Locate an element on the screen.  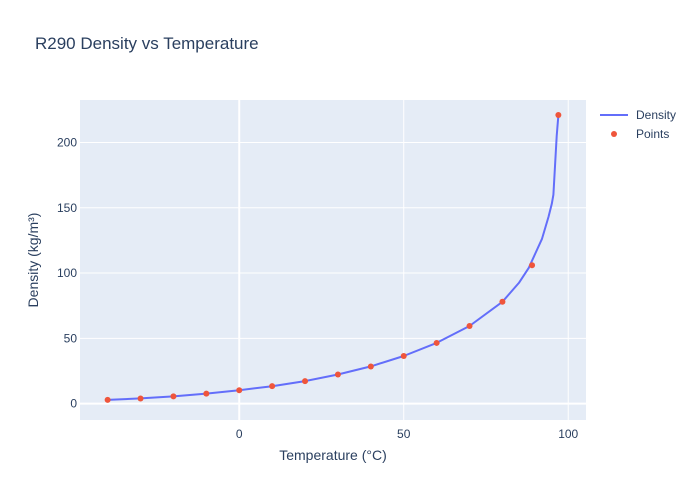
legend-density-label: Density is located at coordinates (656, 115).